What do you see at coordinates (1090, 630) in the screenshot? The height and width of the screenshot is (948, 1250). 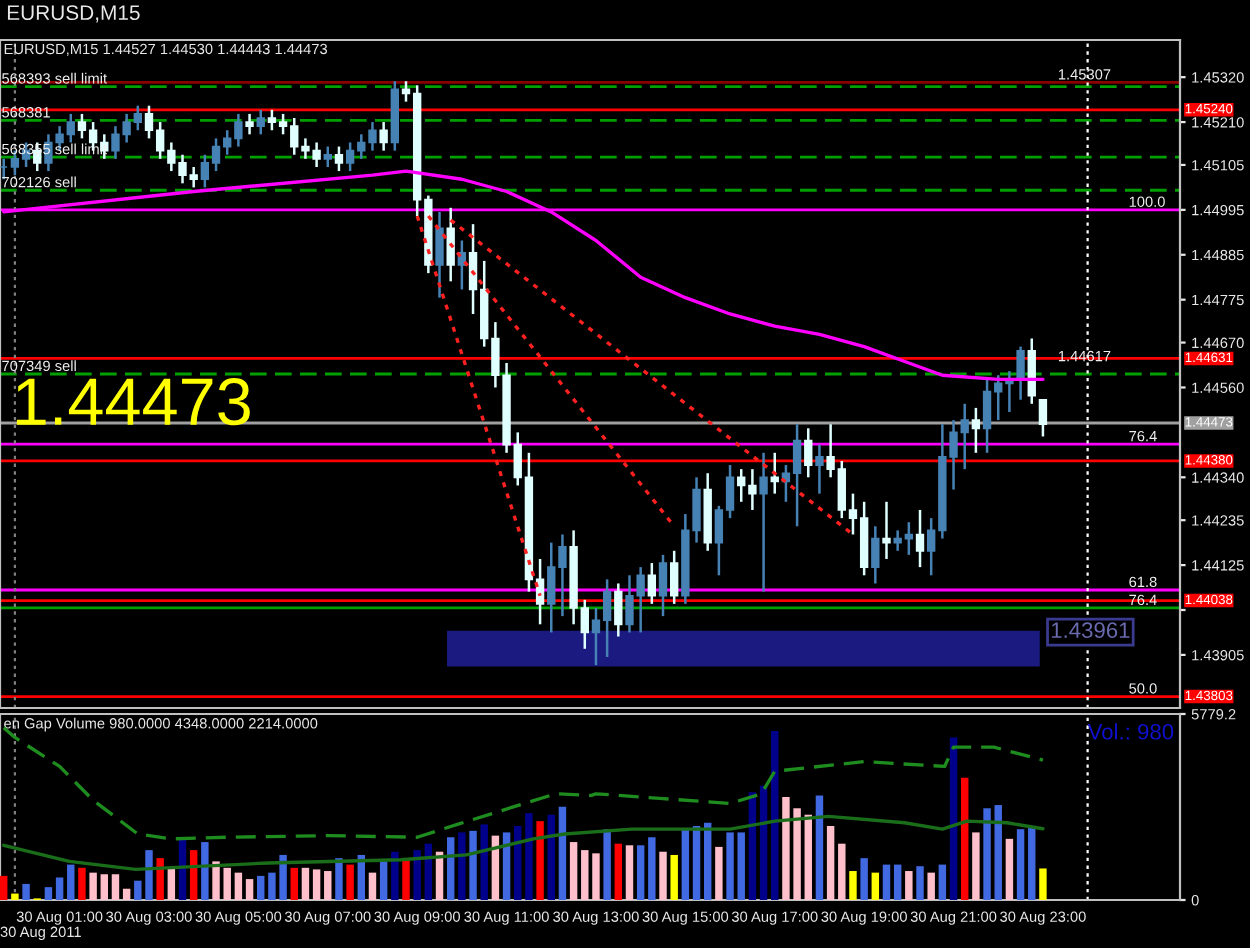 I see `band-label: 1.43961` at bounding box center [1090, 630].